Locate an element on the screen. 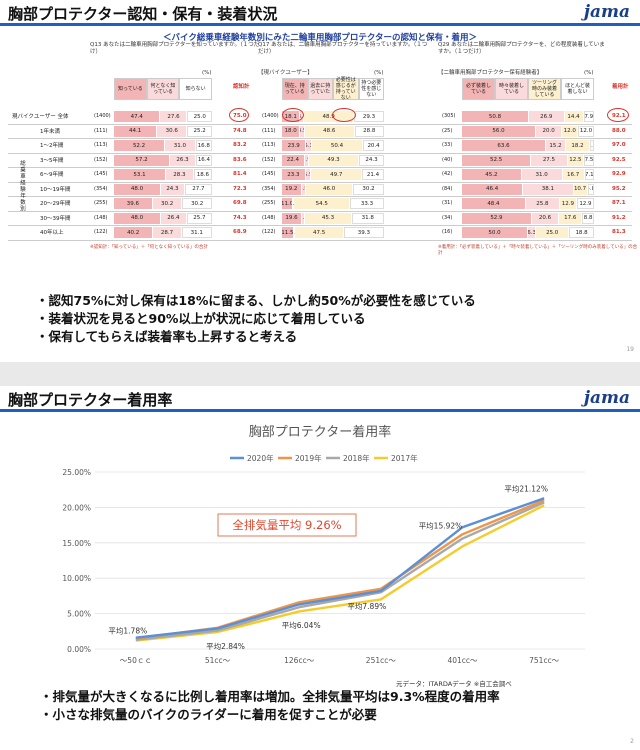  panel-2-bar-8: 50.0 6.3 25.0 18.8 is located at coordinates (528, 232).